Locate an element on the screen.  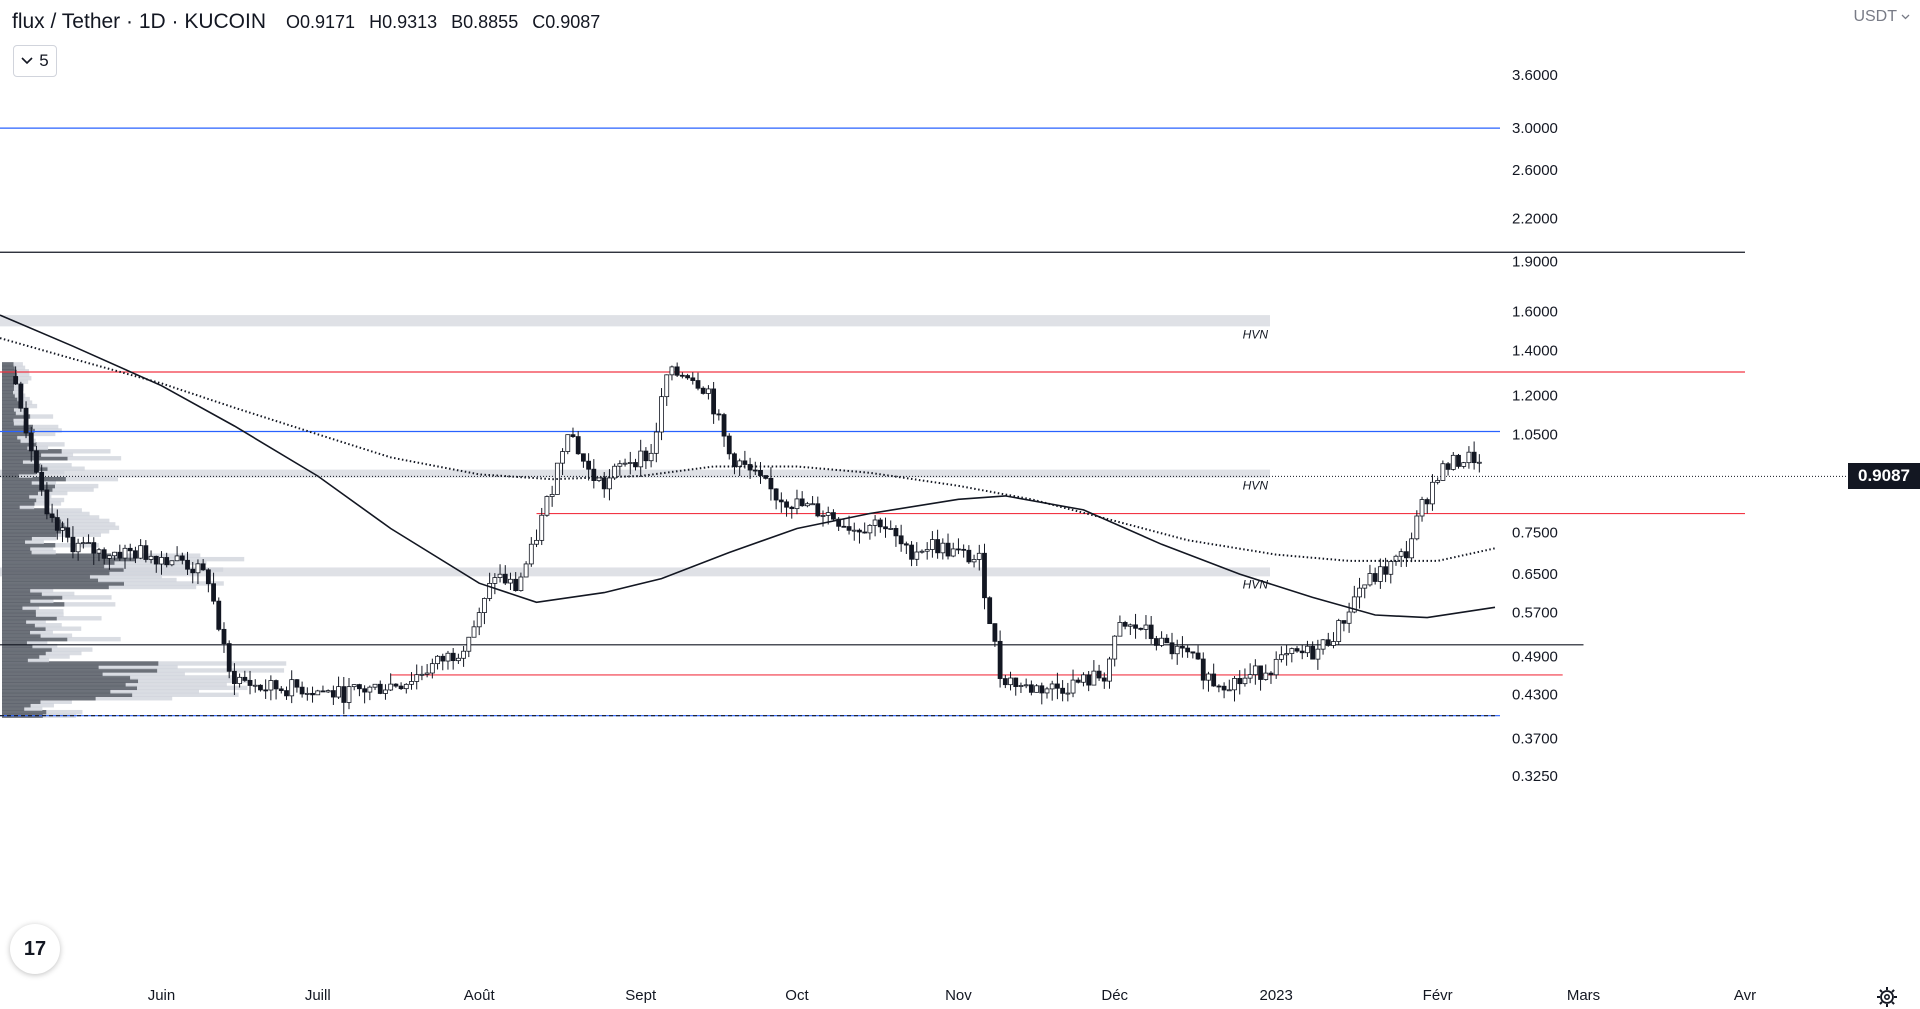
gear-icon is located at coordinates (1887, 997).